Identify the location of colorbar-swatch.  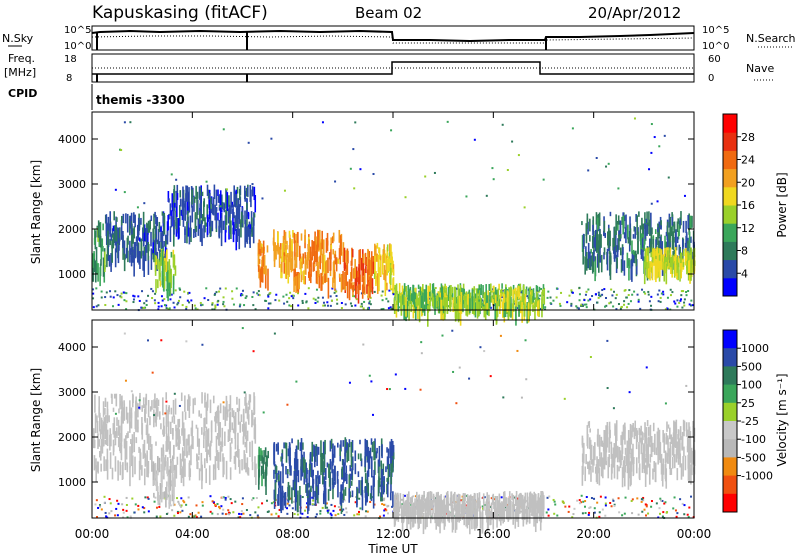
(730, 232).